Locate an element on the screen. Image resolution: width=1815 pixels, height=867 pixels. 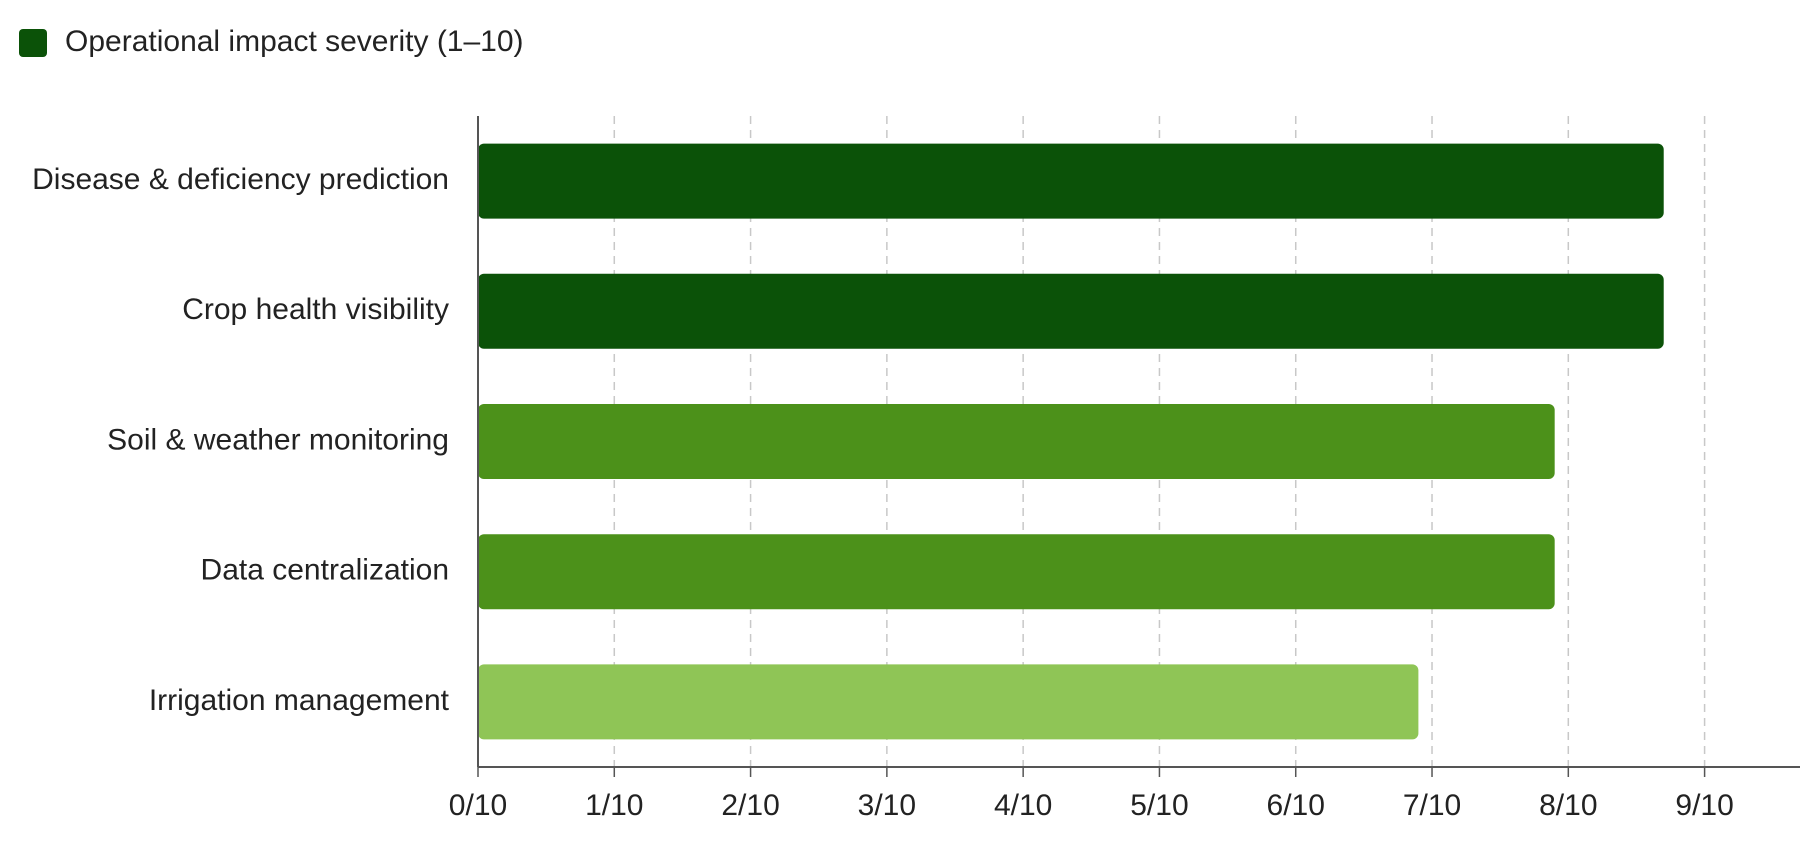
x-tick-label: 4/10 is located at coordinates (1023, 805).